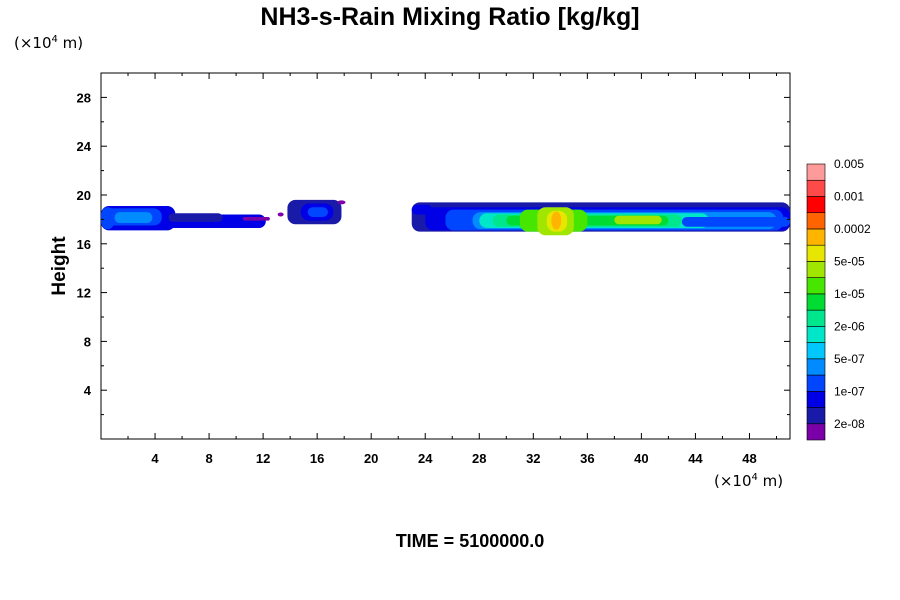 This screenshot has width=900, height=600. Describe the element at coordinates (317, 458) in the screenshot. I see `x-tick-label: 16` at that location.